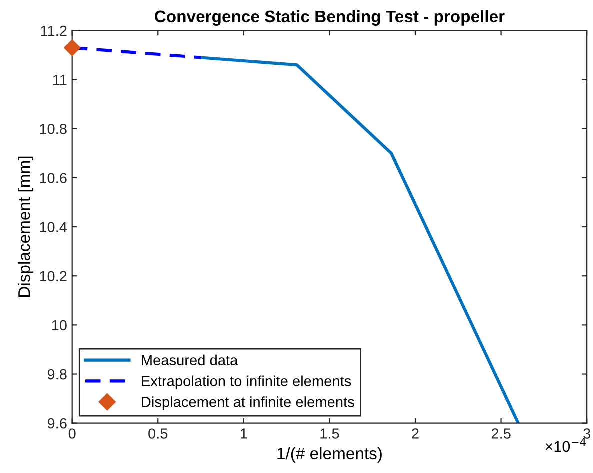  What do you see at coordinates (244, 433) in the screenshot?
I see `x-tick-label: 1` at bounding box center [244, 433].